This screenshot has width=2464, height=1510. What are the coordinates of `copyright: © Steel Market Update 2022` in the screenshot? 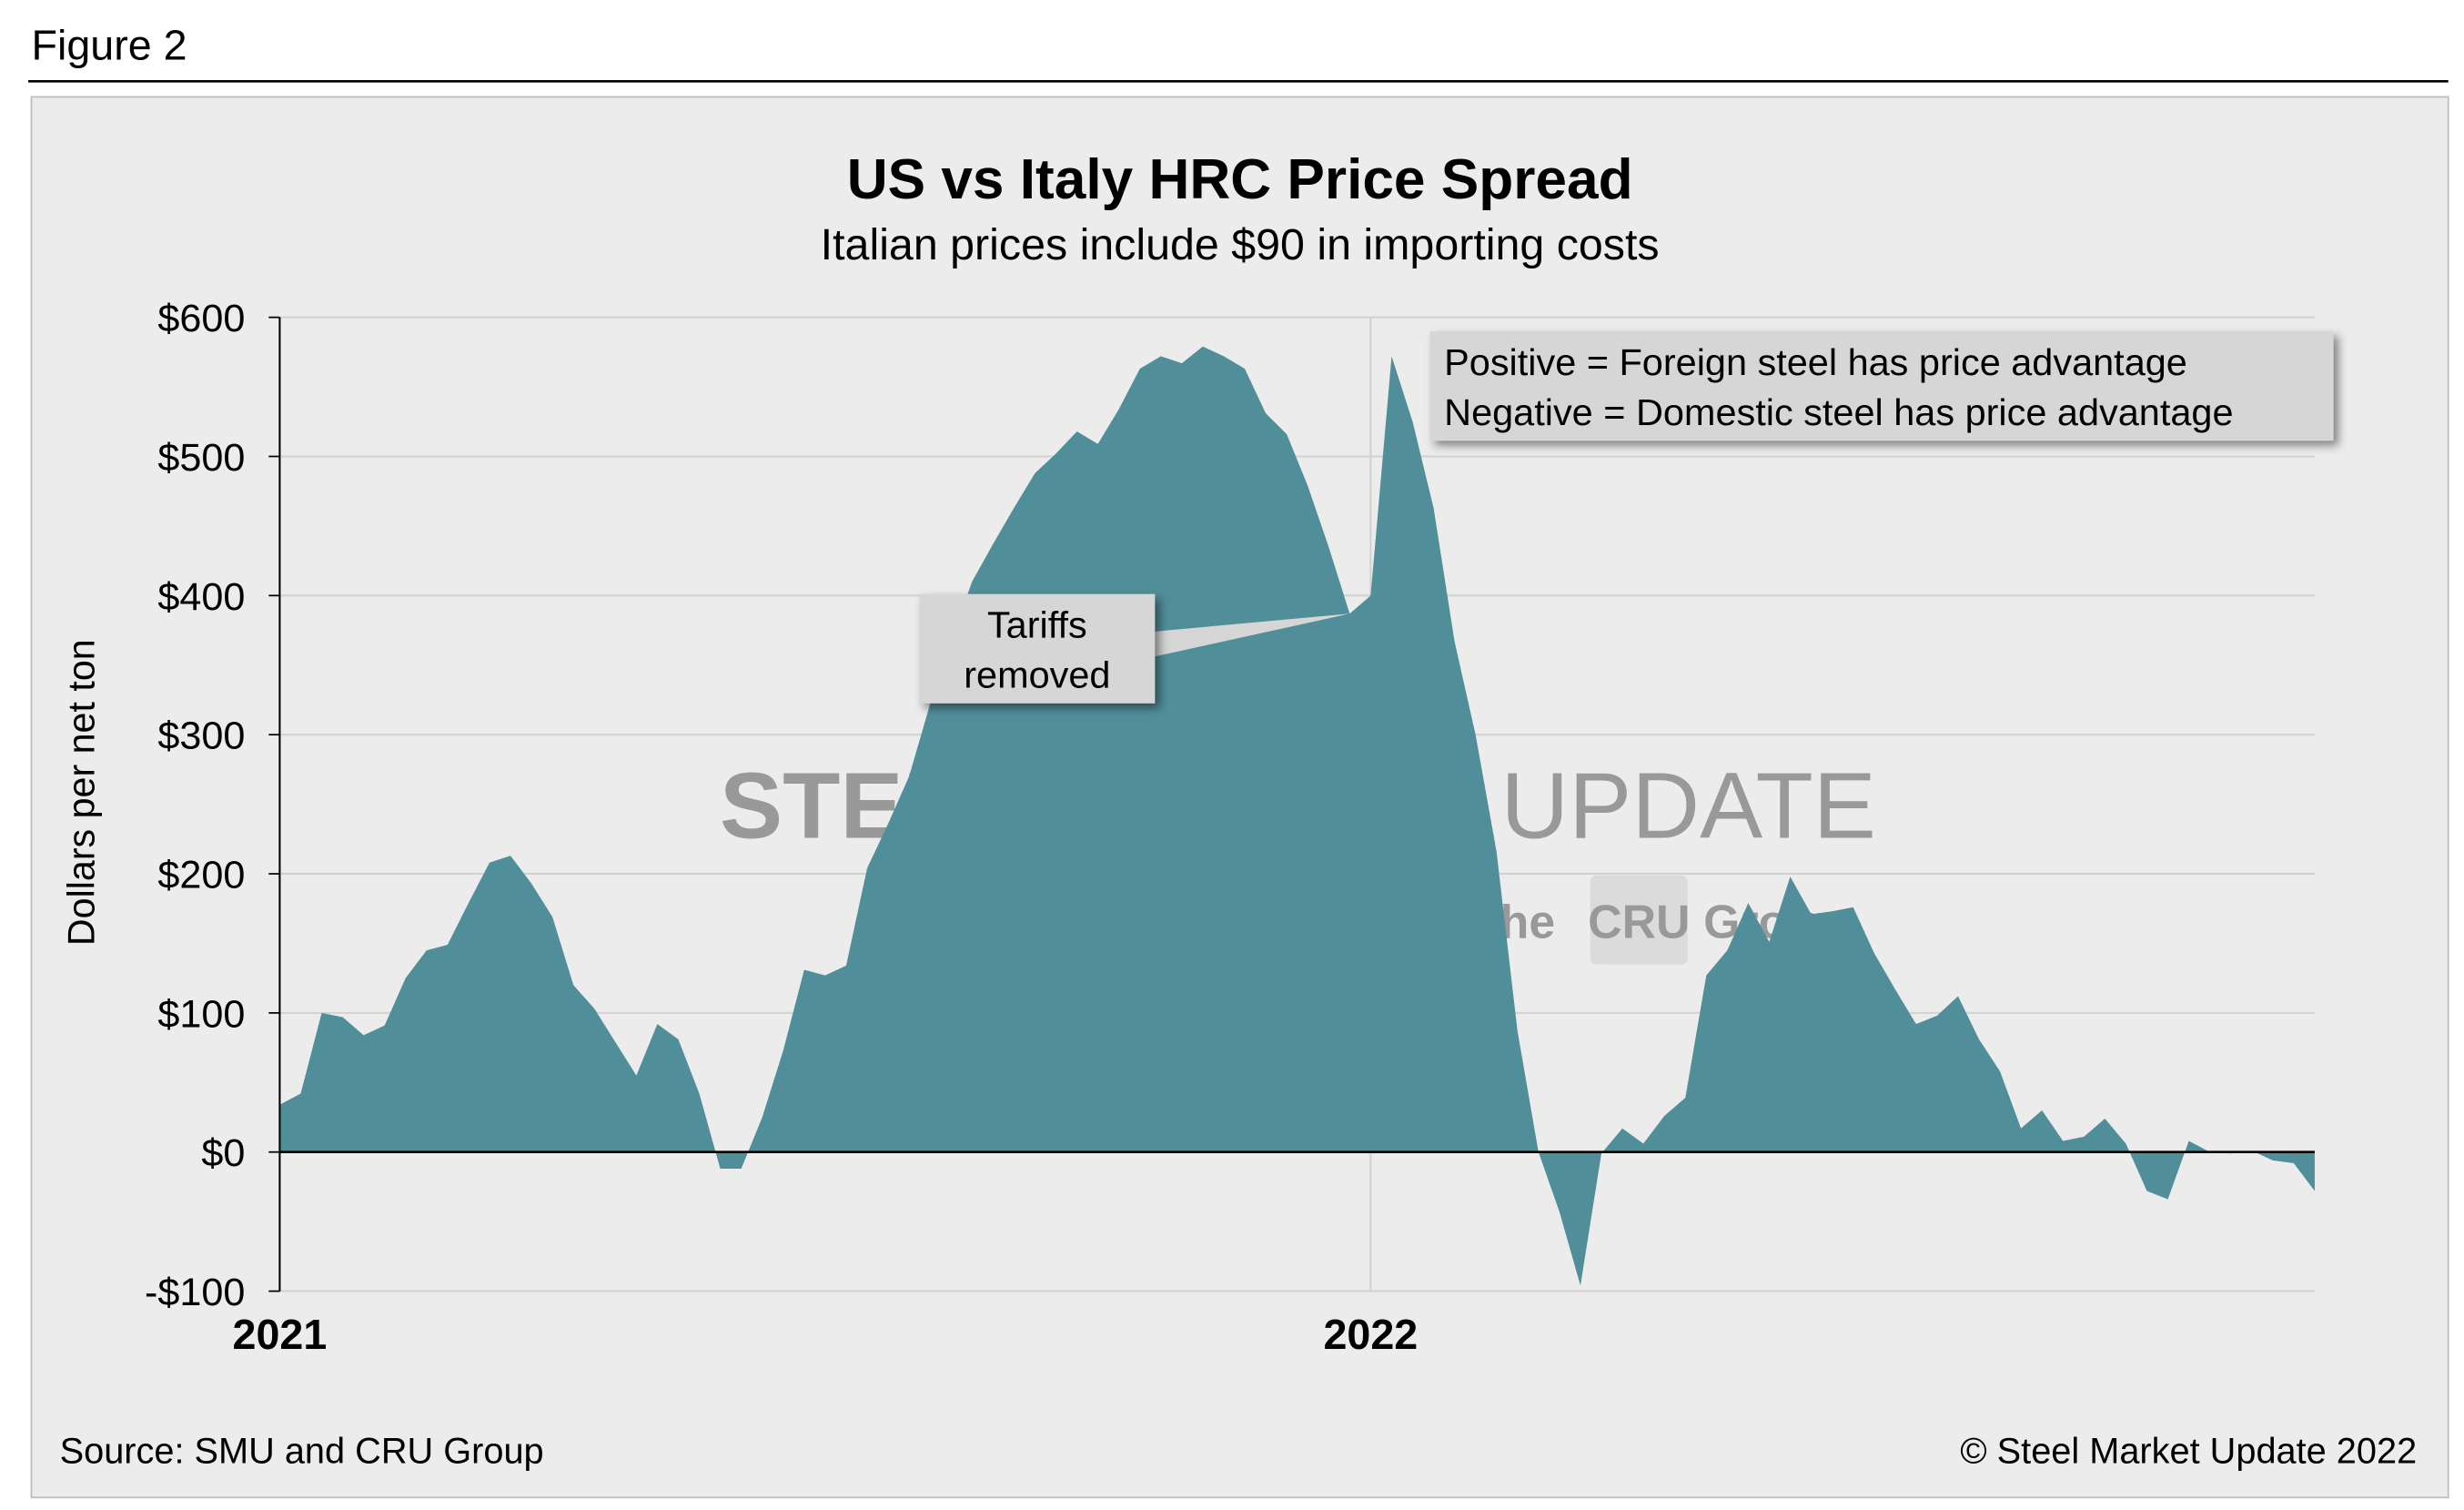 It's located at (2188, 1452).